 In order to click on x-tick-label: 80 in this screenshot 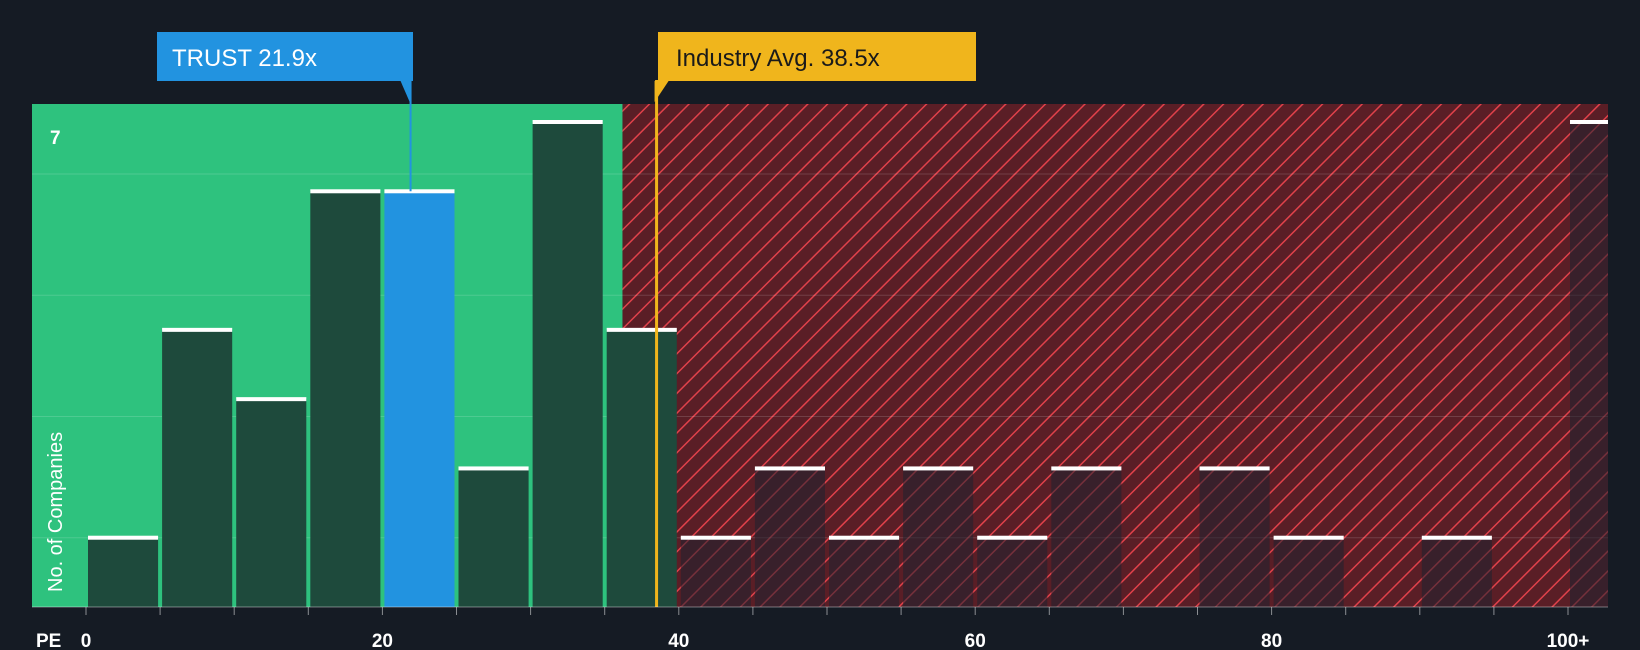, I will do `click(1271, 640)`.